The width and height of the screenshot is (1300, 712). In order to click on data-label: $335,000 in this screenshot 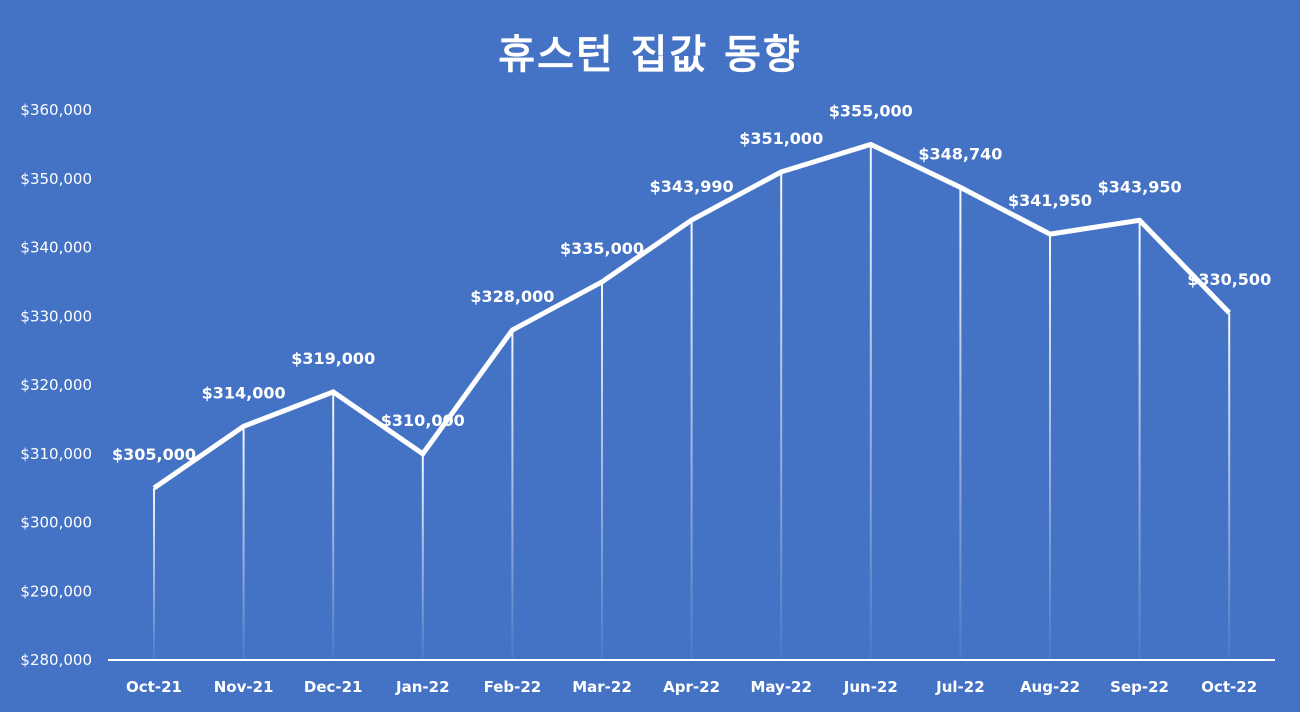, I will do `click(602, 248)`.